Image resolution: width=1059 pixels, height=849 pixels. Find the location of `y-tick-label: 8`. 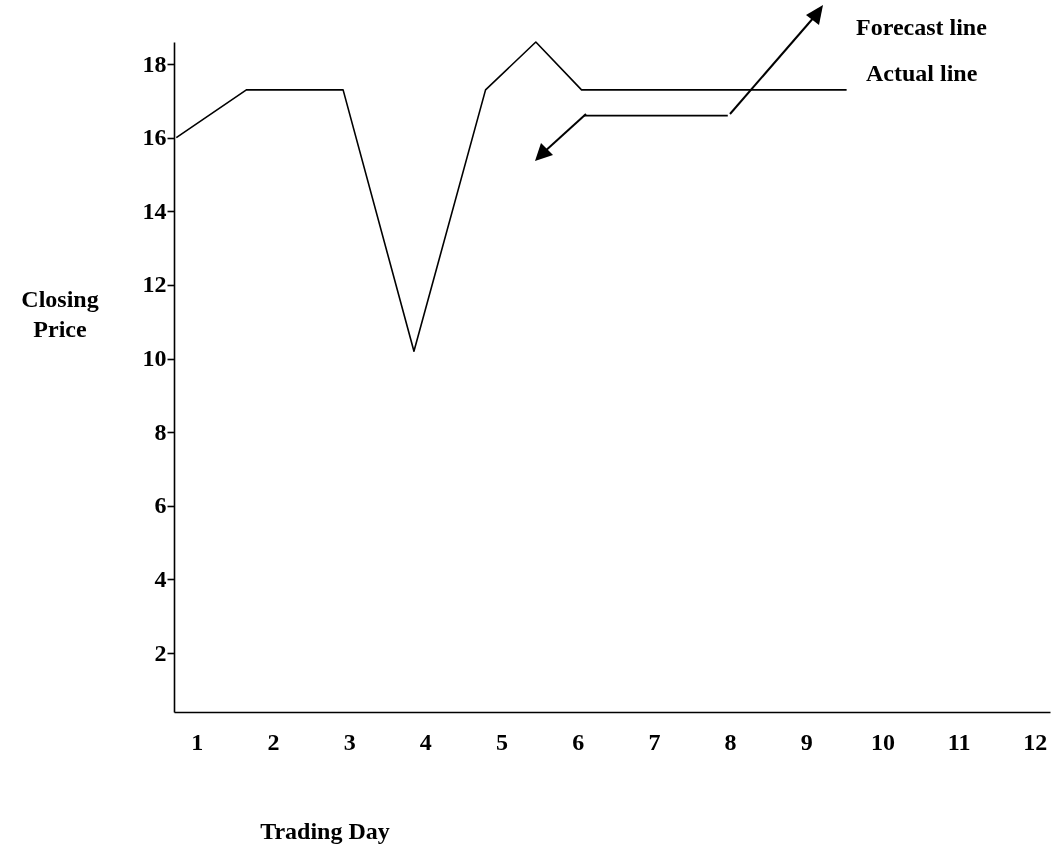

y-tick-label: 8 is located at coordinates (160, 431).